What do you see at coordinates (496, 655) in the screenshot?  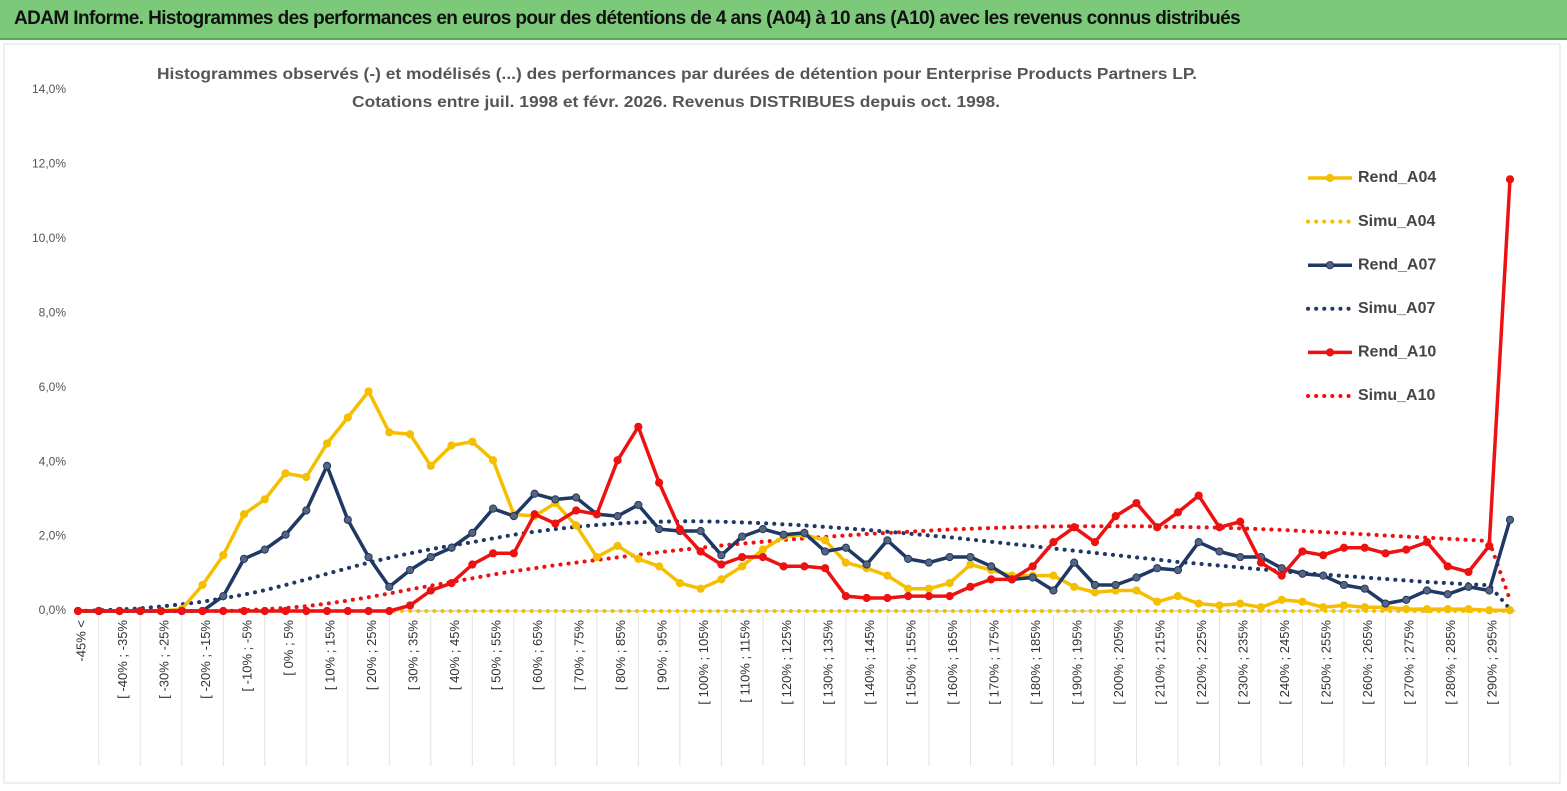 I see `x-tick-label: [ 50% ; 55%` at bounding box center [496, 655].